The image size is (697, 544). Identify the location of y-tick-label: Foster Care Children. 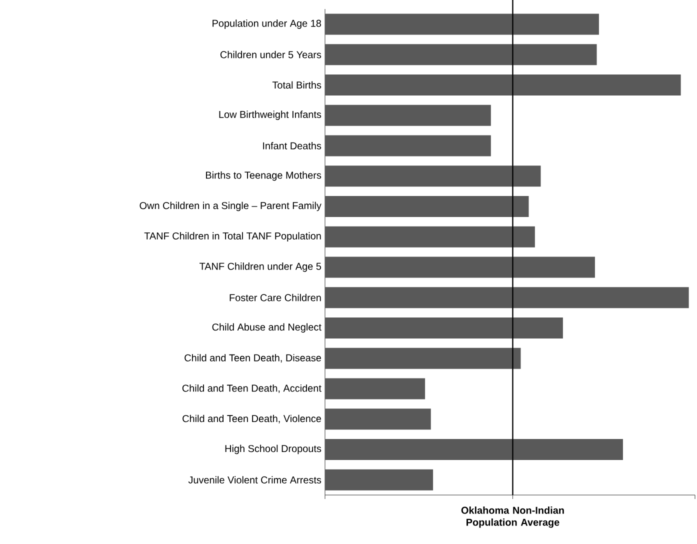
(275, 298).